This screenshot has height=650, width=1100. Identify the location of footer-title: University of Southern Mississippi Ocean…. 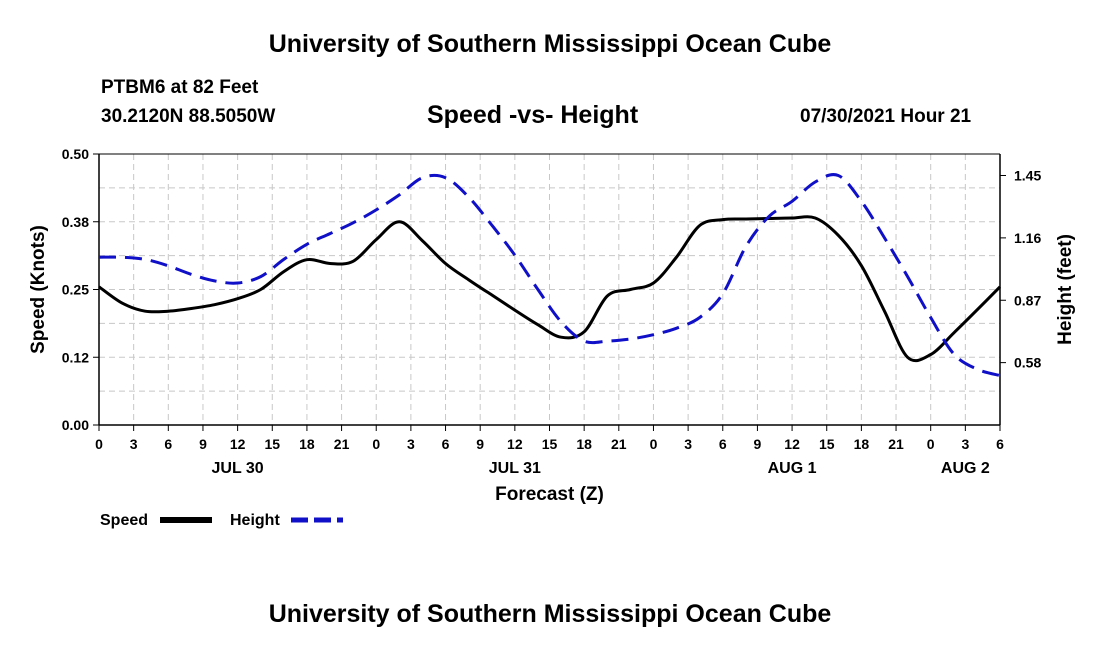
(550, 614).